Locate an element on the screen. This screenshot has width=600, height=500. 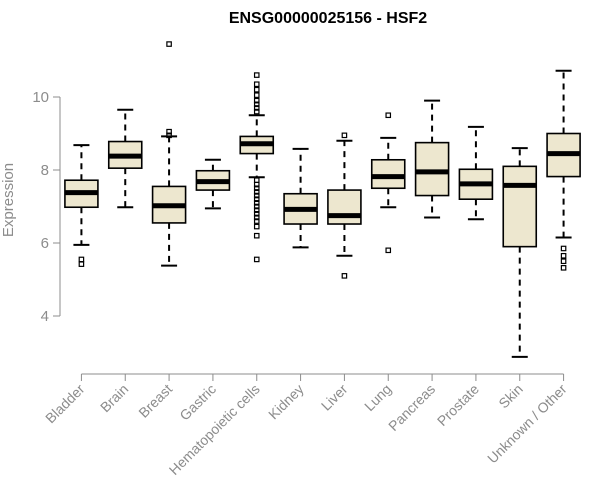
y-axis-label: Expression is located at coordinates (8, 200).